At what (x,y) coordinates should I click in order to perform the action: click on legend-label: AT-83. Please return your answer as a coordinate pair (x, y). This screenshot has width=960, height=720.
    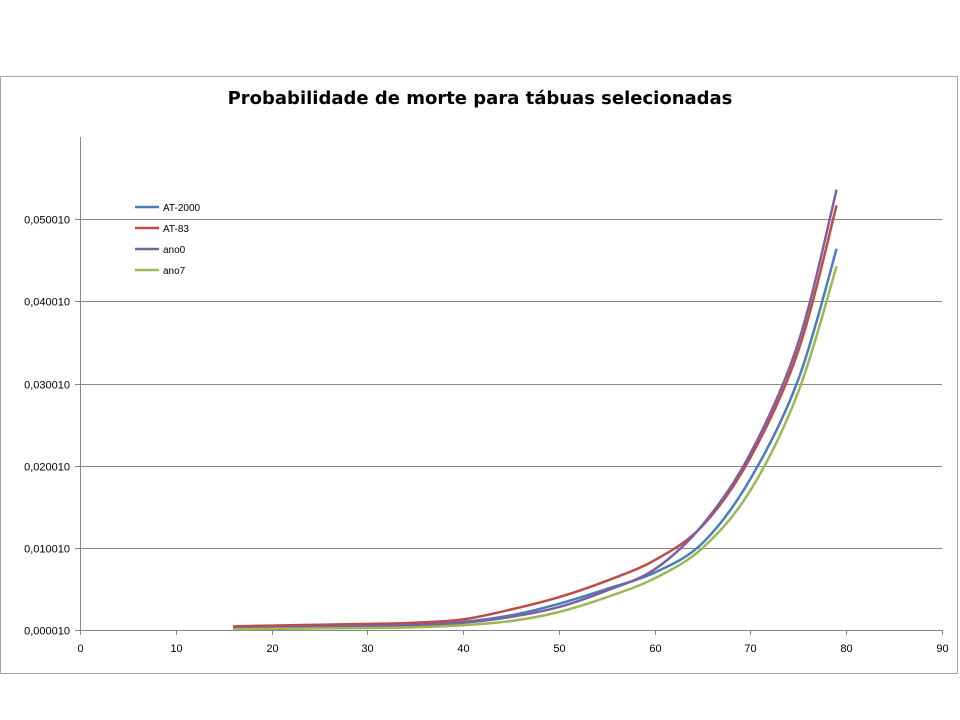
    Looking at the image, I should click on (176, 229).